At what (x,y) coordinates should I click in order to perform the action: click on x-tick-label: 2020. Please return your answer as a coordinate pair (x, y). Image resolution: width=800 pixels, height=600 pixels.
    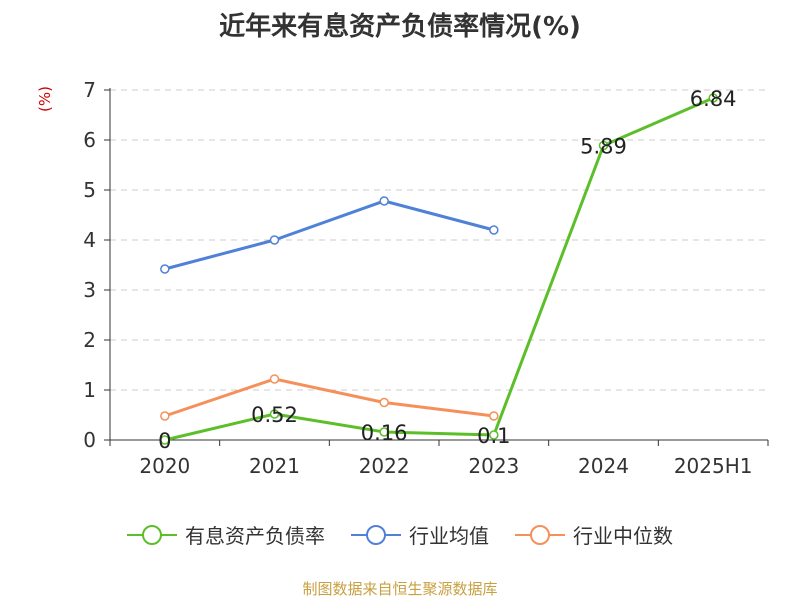
    Looking at the image, I should click on (164, 466).